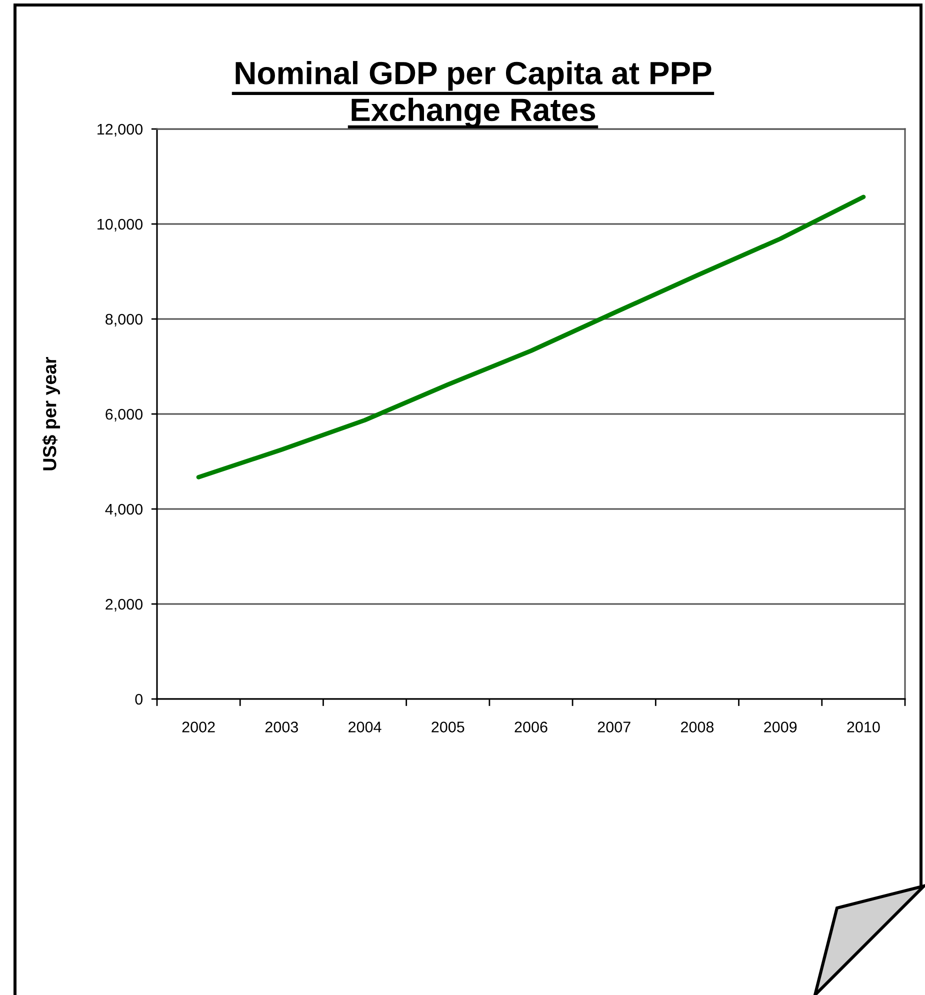 This screenshot has width=925, height=995. I want to click on x-tick-label: 2007, so click(614, 727).